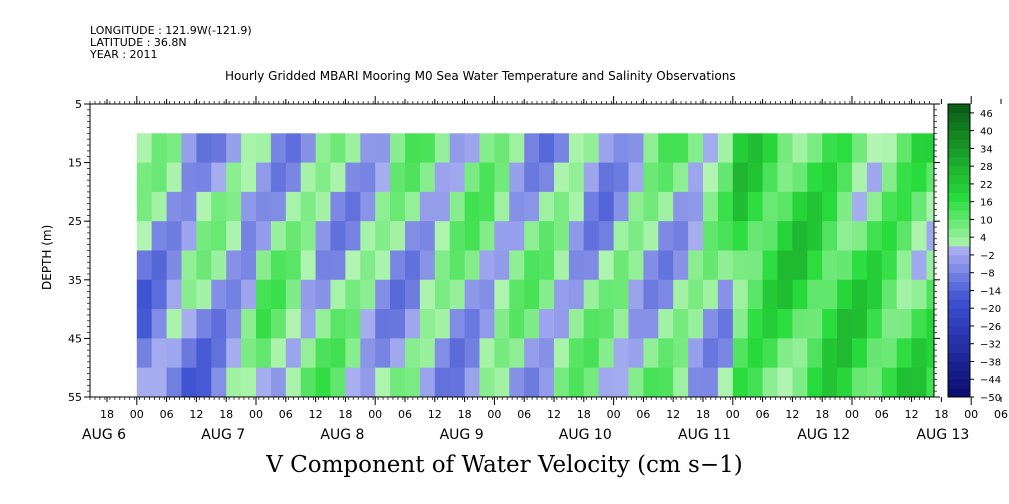 The width and height of the screenshot is (1009, 504). Describe the element at coordinates (104, 435) in the screenshot. I see `x-day-label: AUG 6` at that location.